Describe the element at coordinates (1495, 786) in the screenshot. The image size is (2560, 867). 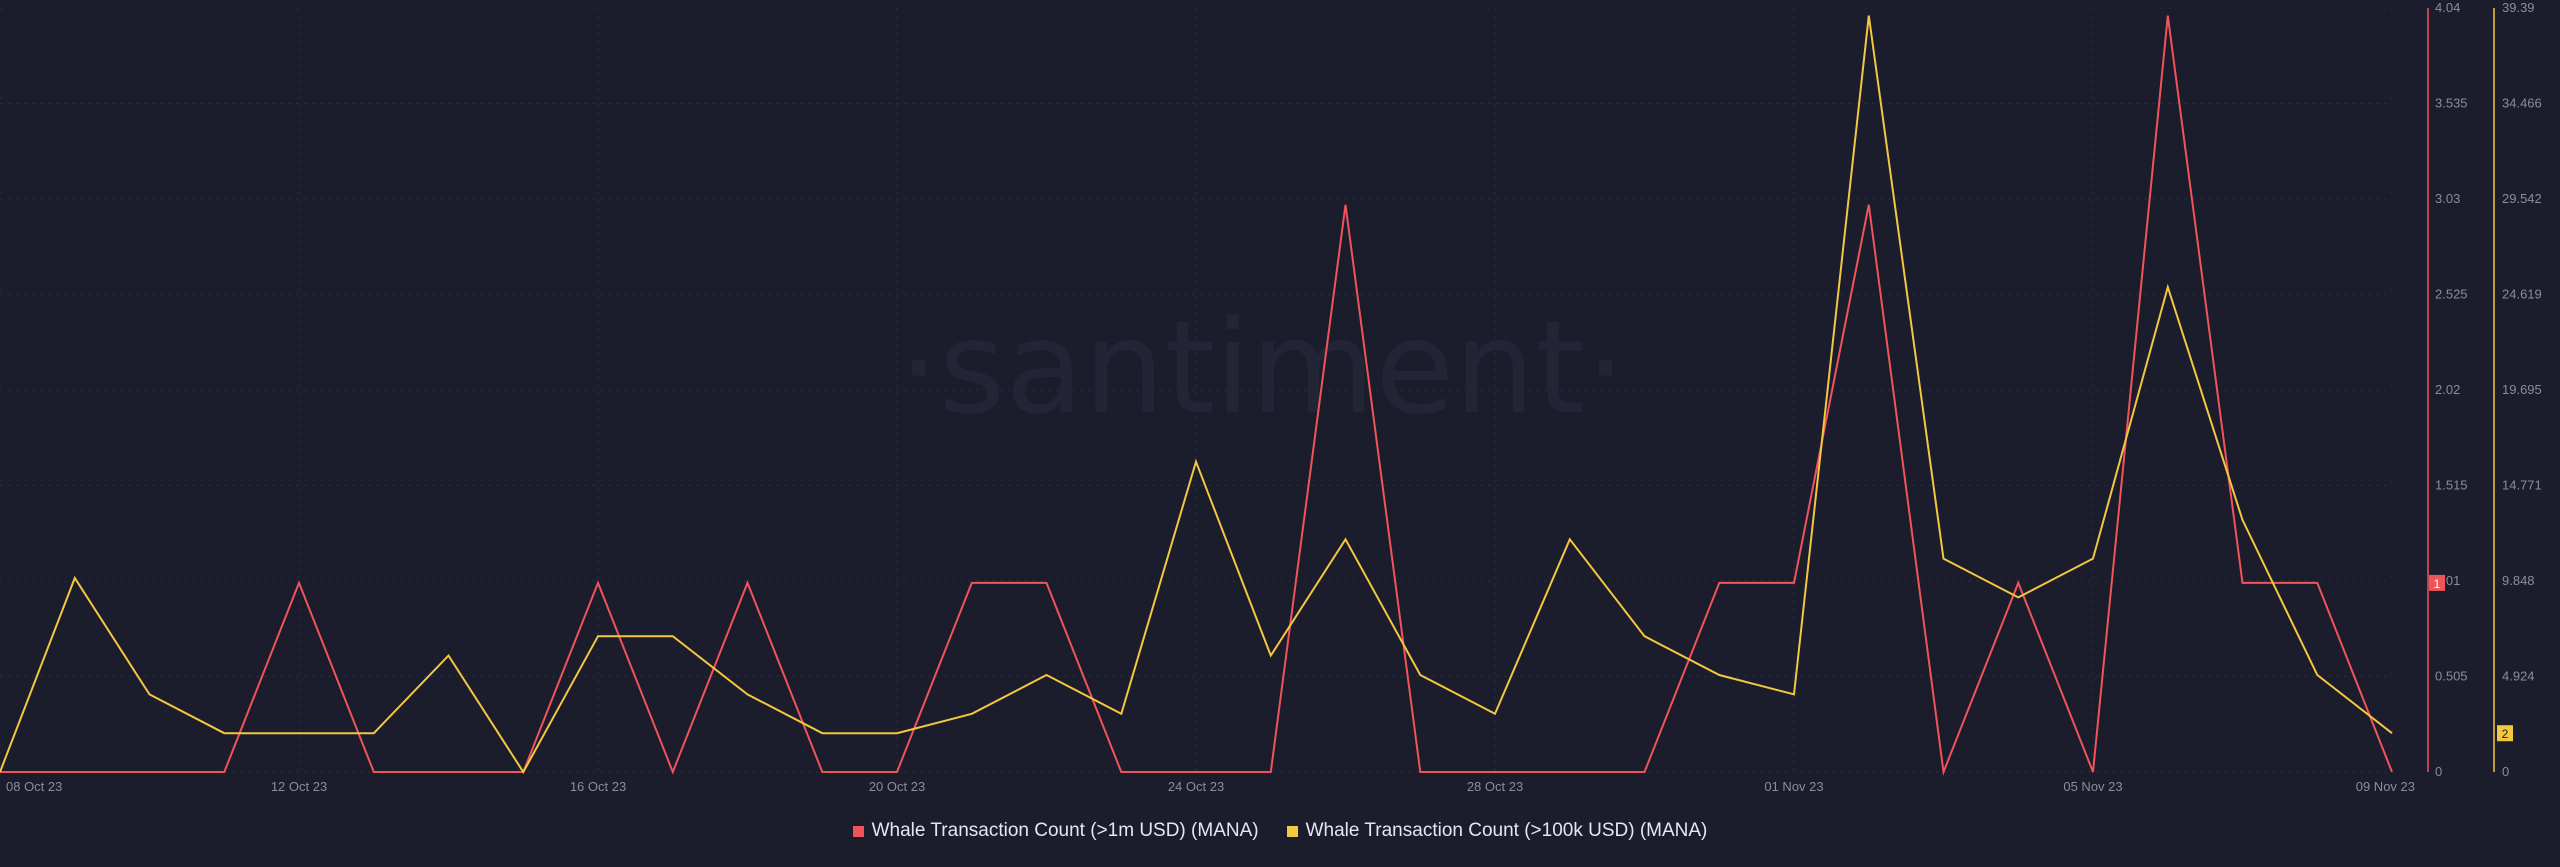
I see `x-tick-label: 28 Oct 23` at that location.